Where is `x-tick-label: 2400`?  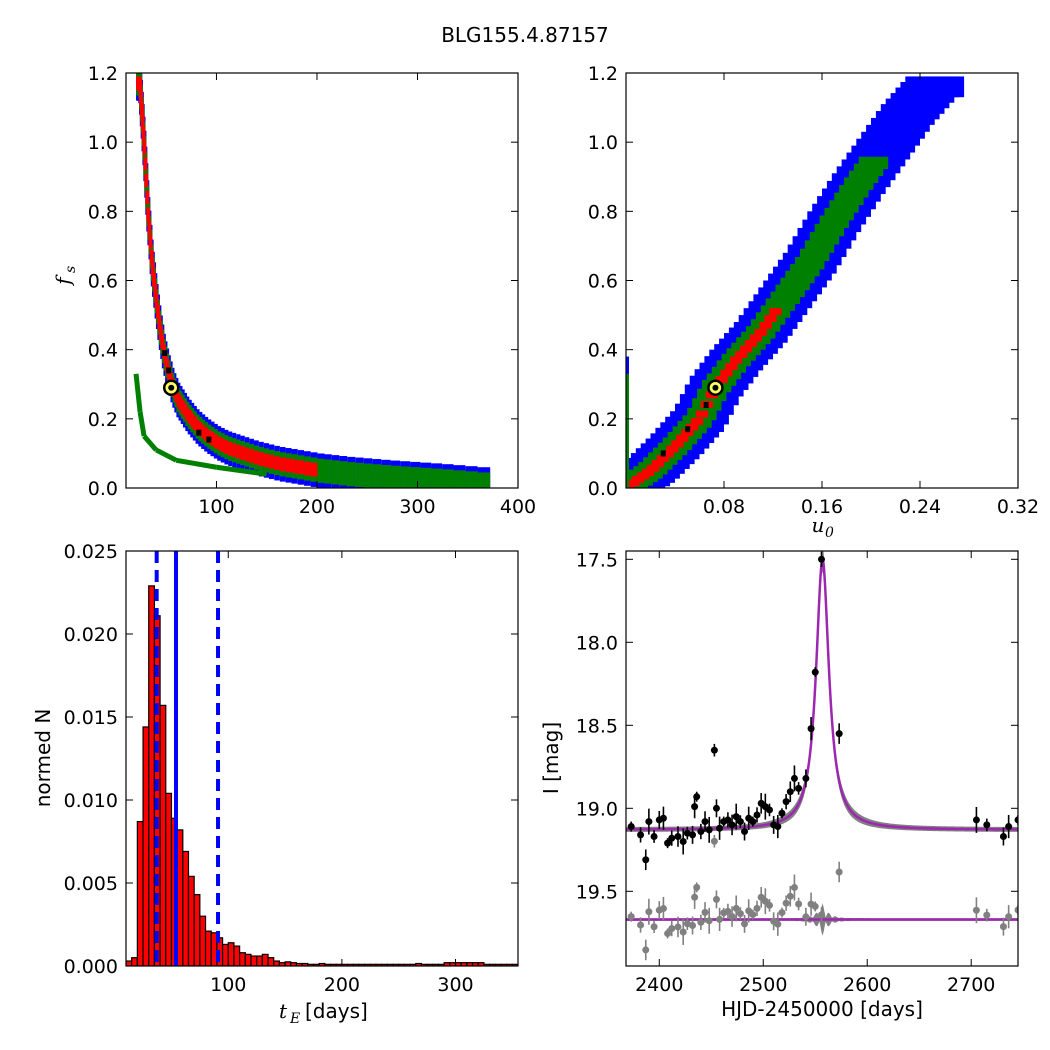 x-tick-label: 2400 is located at coordinates (659, 985).